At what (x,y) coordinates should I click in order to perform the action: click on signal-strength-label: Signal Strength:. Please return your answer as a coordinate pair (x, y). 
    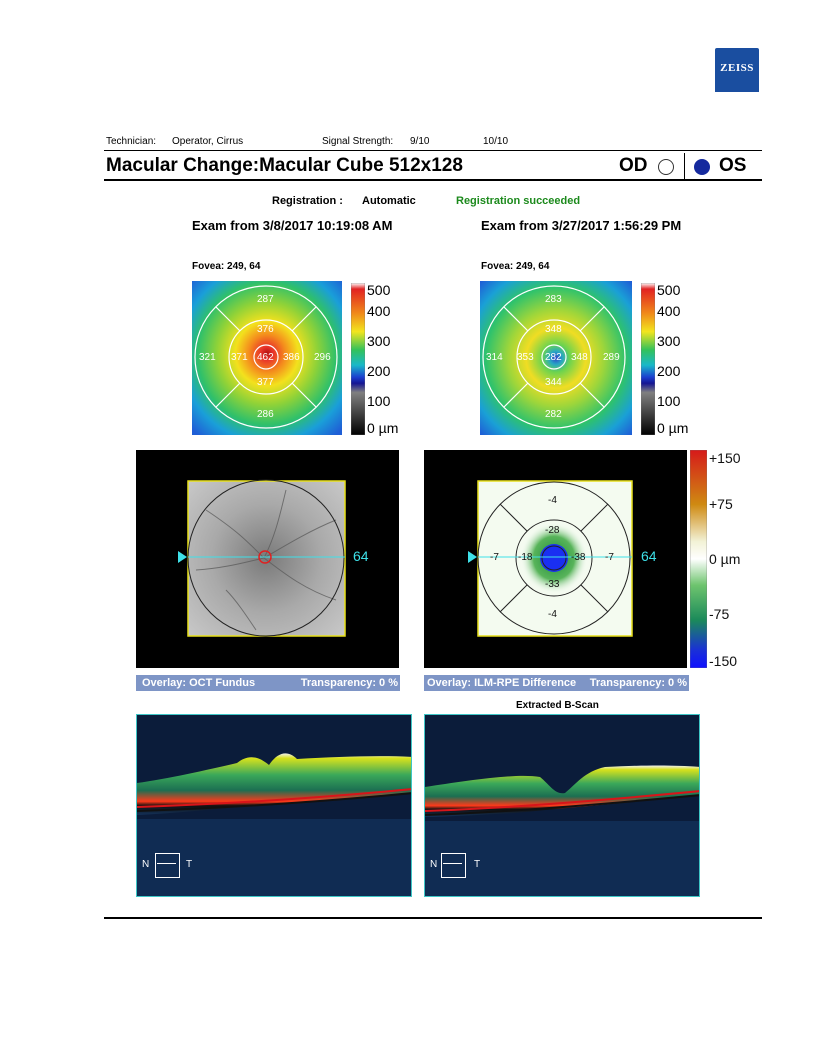
    Looking at the image, I should click on (358, 141).